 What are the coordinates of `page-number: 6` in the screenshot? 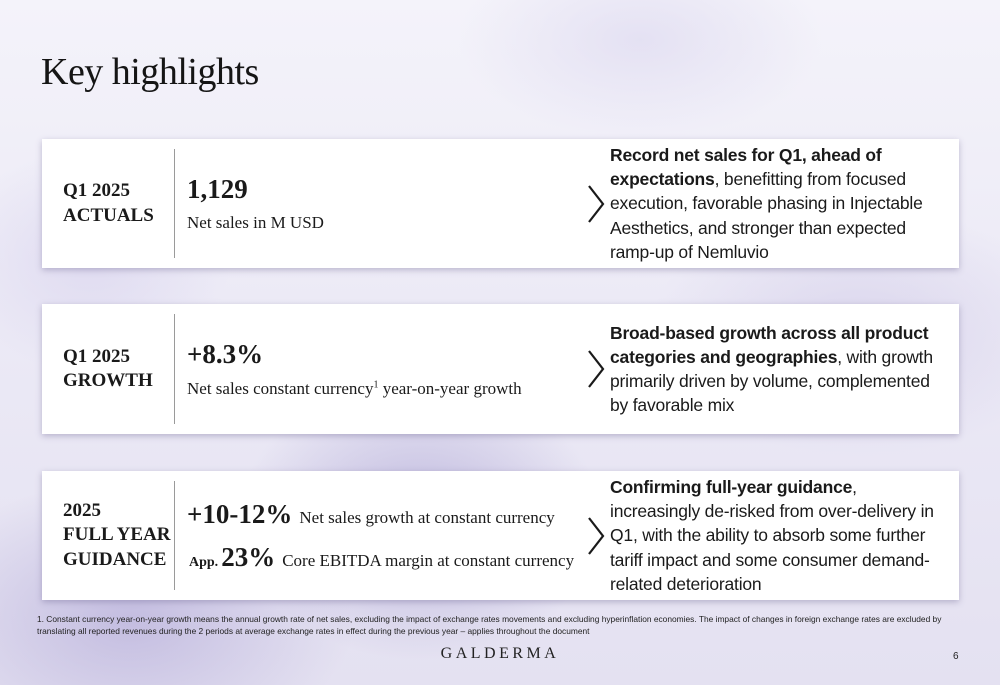 It's located at (956, 656).